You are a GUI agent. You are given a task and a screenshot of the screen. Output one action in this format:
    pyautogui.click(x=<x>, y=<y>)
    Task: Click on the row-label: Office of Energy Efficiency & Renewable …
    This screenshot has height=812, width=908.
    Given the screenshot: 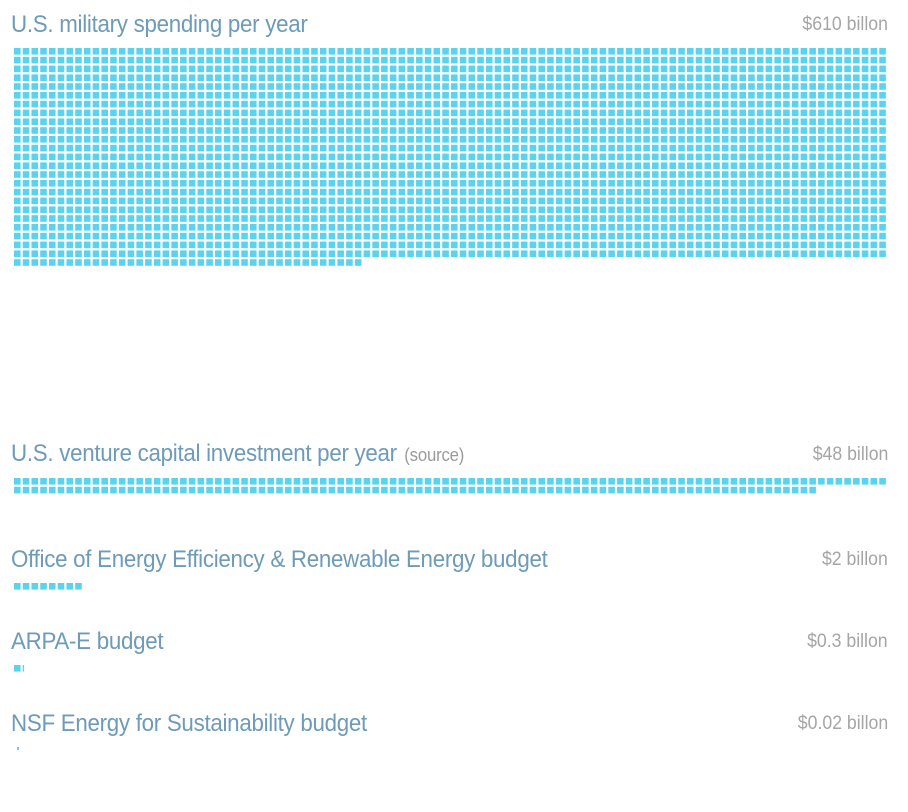 What is the action you would take?
    pyautogui.click(x=279, y=560)
    